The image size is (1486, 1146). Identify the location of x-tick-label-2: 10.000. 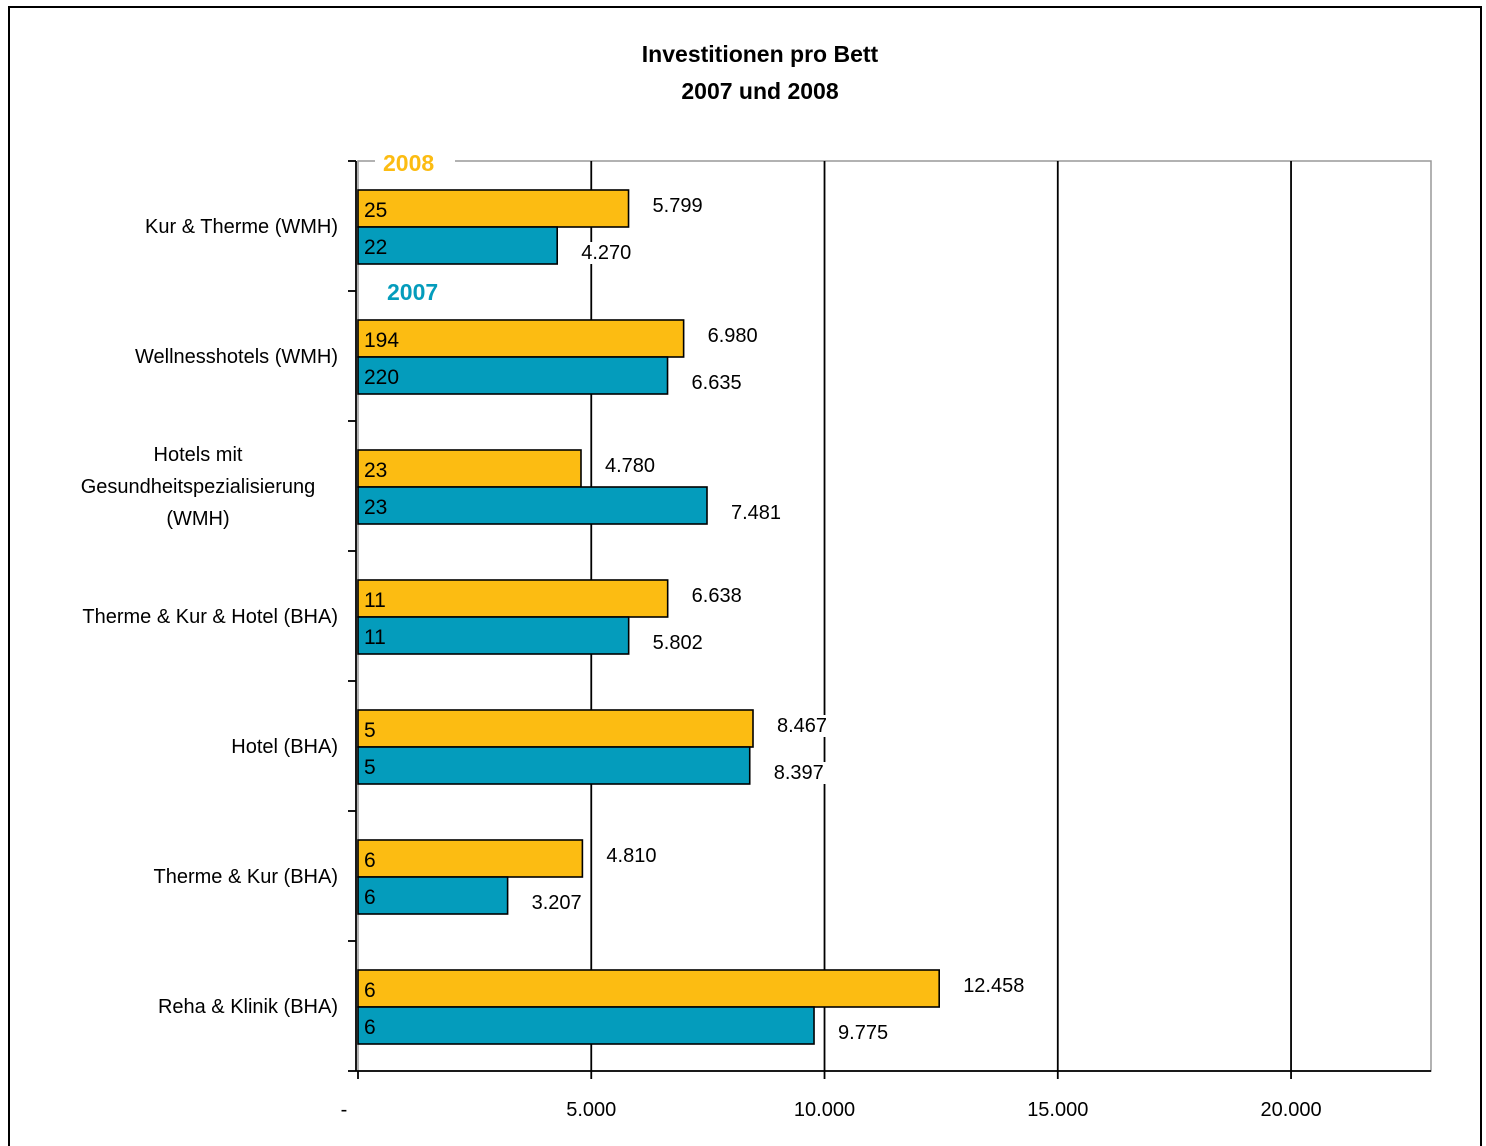
(824, 1110).